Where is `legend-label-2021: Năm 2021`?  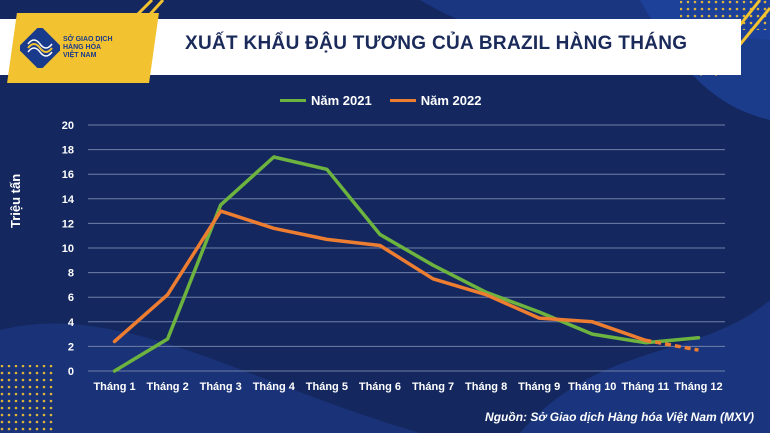
legend-label-2021: Năm 2021 is located at coordinates (341, 100).